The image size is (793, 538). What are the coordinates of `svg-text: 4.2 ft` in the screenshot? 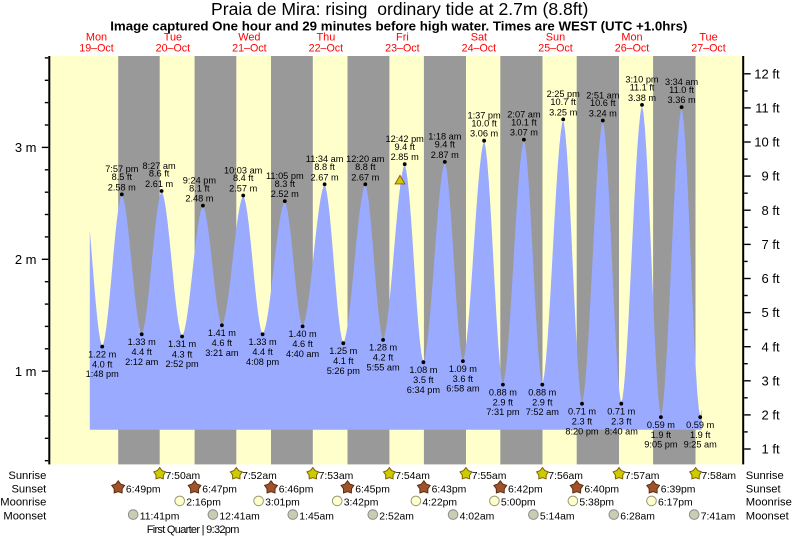 It's located at (383, 358).